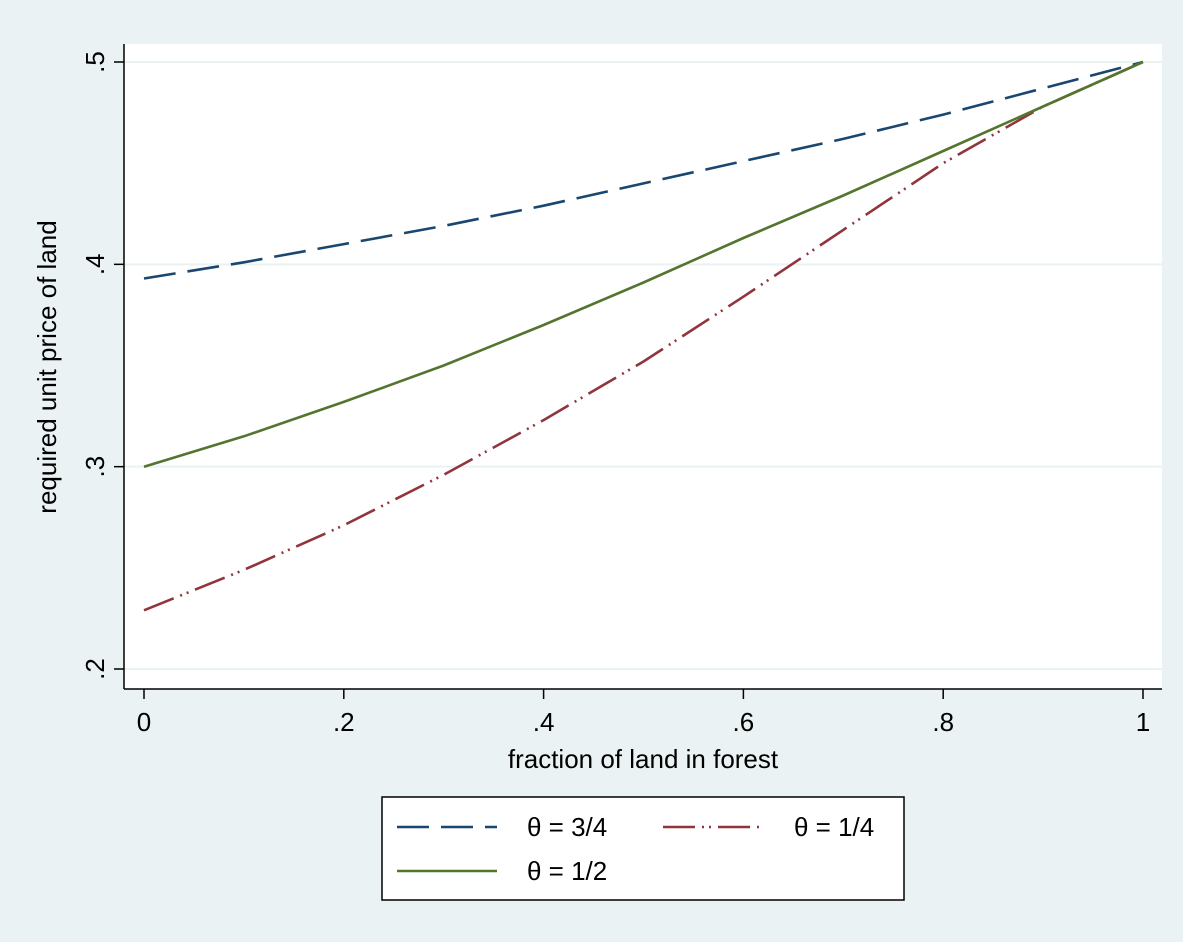  I want to click on y-axis-label: required unit price of land, so click(47, 366).